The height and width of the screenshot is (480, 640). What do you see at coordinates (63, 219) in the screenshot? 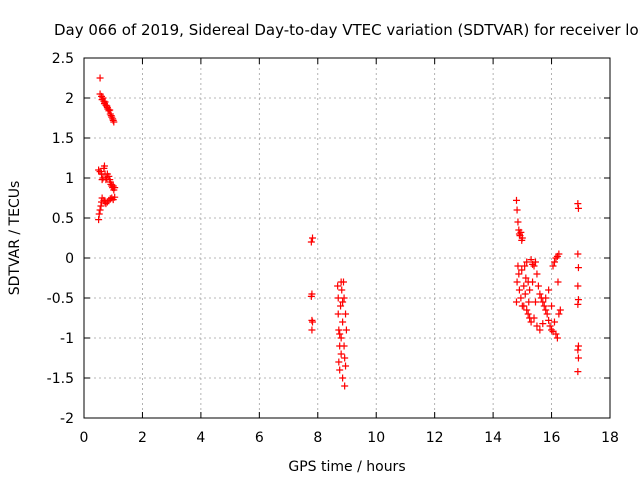
I see `y-tick-label: 0.5` at bounding box center [63, 219].